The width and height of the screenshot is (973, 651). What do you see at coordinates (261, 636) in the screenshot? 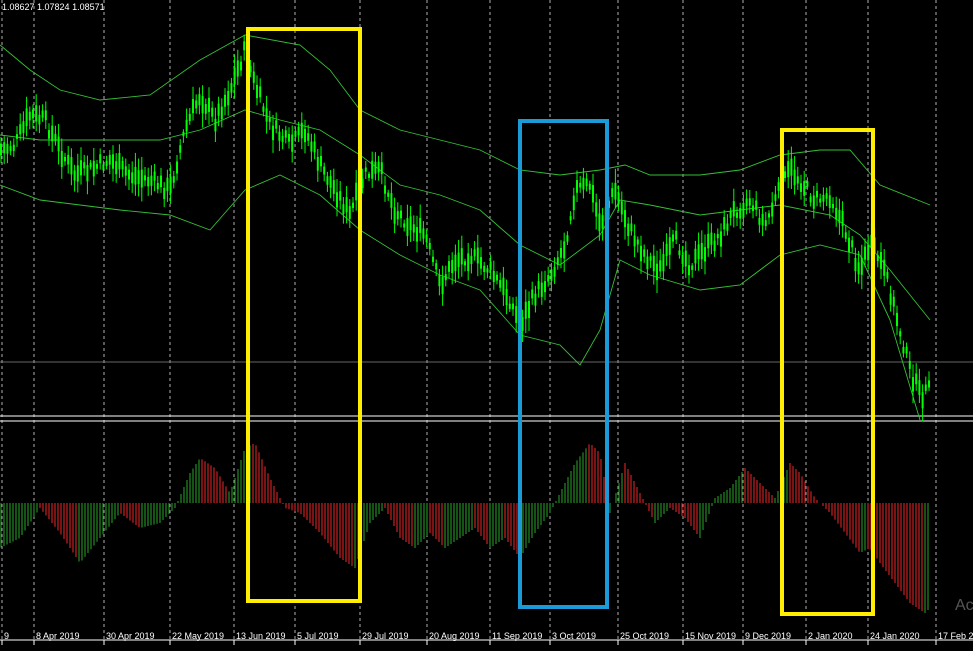
I see `x-tick-label: 13 Jun 2019` at bounding box center [261, 636].